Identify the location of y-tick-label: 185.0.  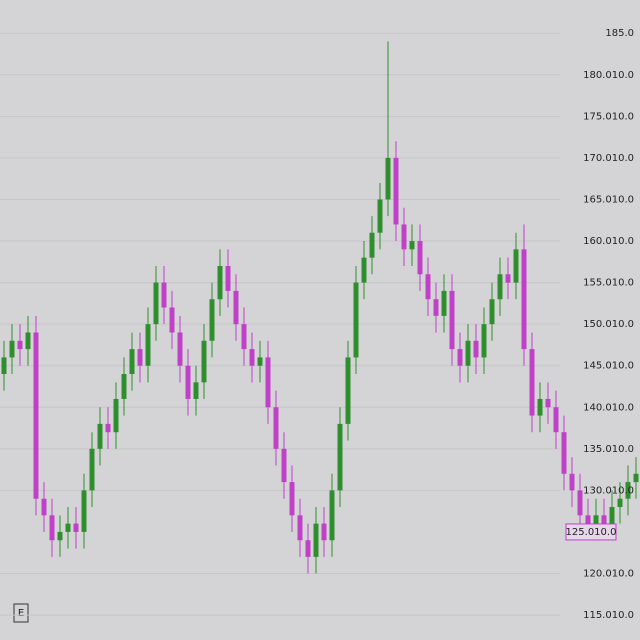
(619, 33).